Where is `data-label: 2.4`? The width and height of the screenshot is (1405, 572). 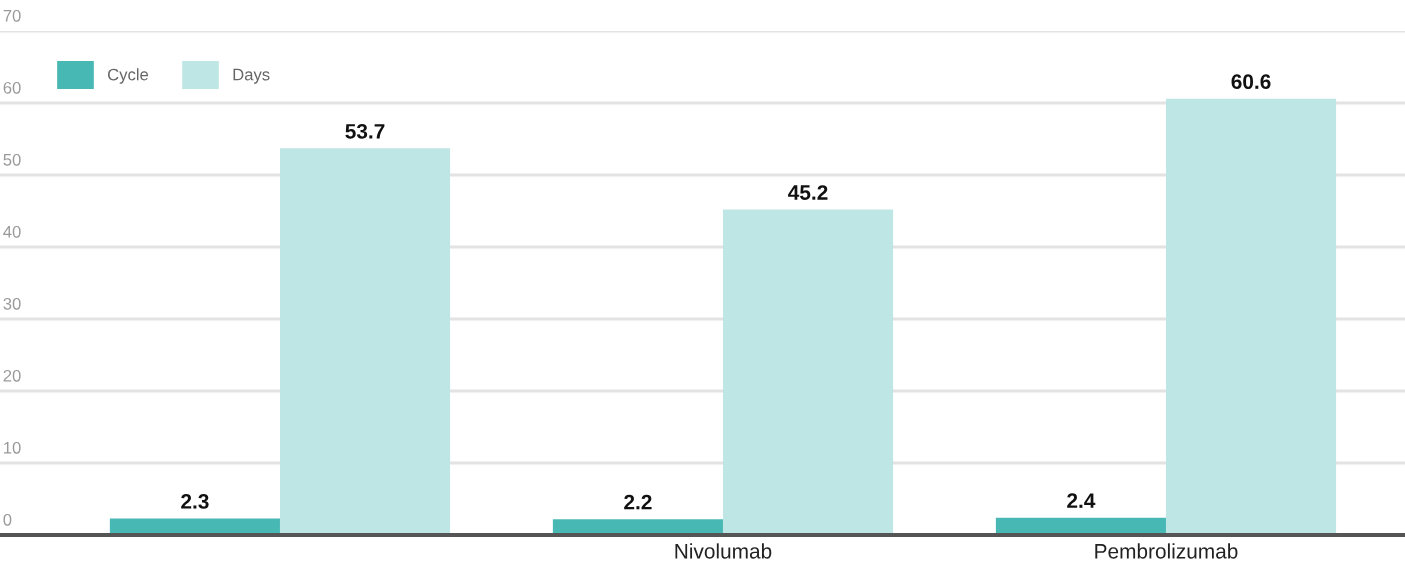 data-label: 2.4 is located at coordinates (1081, 500).